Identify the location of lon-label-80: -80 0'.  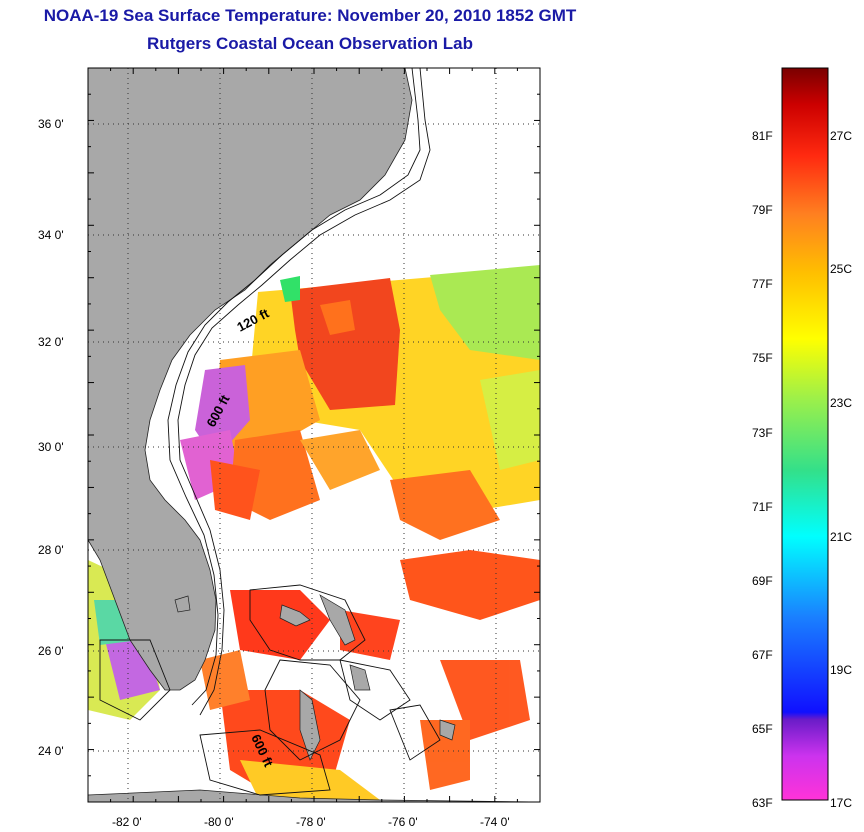
(219, 822).